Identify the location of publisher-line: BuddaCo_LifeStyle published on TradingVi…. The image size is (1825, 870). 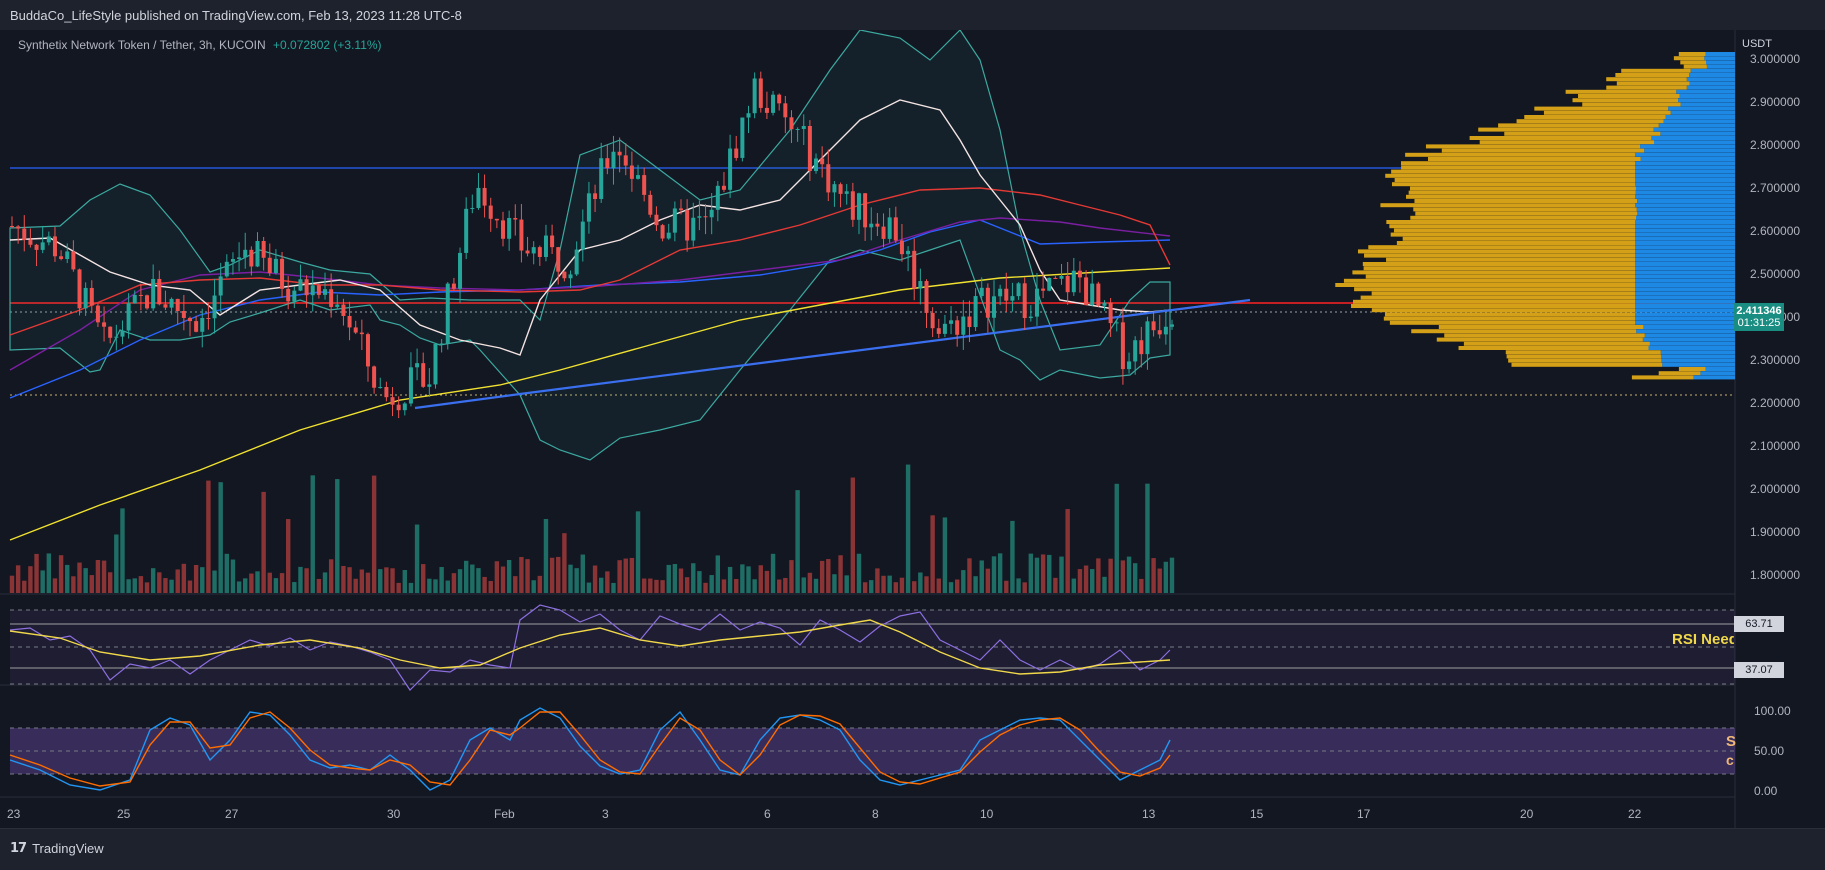
(236, 15).